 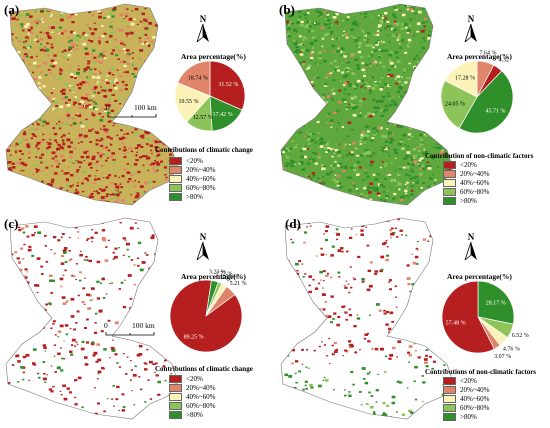 What do you see at coordinates (488, 53) in the screenshot?
I see `pie-slice-label: 7.64 %` at bounding box center [488, 53].